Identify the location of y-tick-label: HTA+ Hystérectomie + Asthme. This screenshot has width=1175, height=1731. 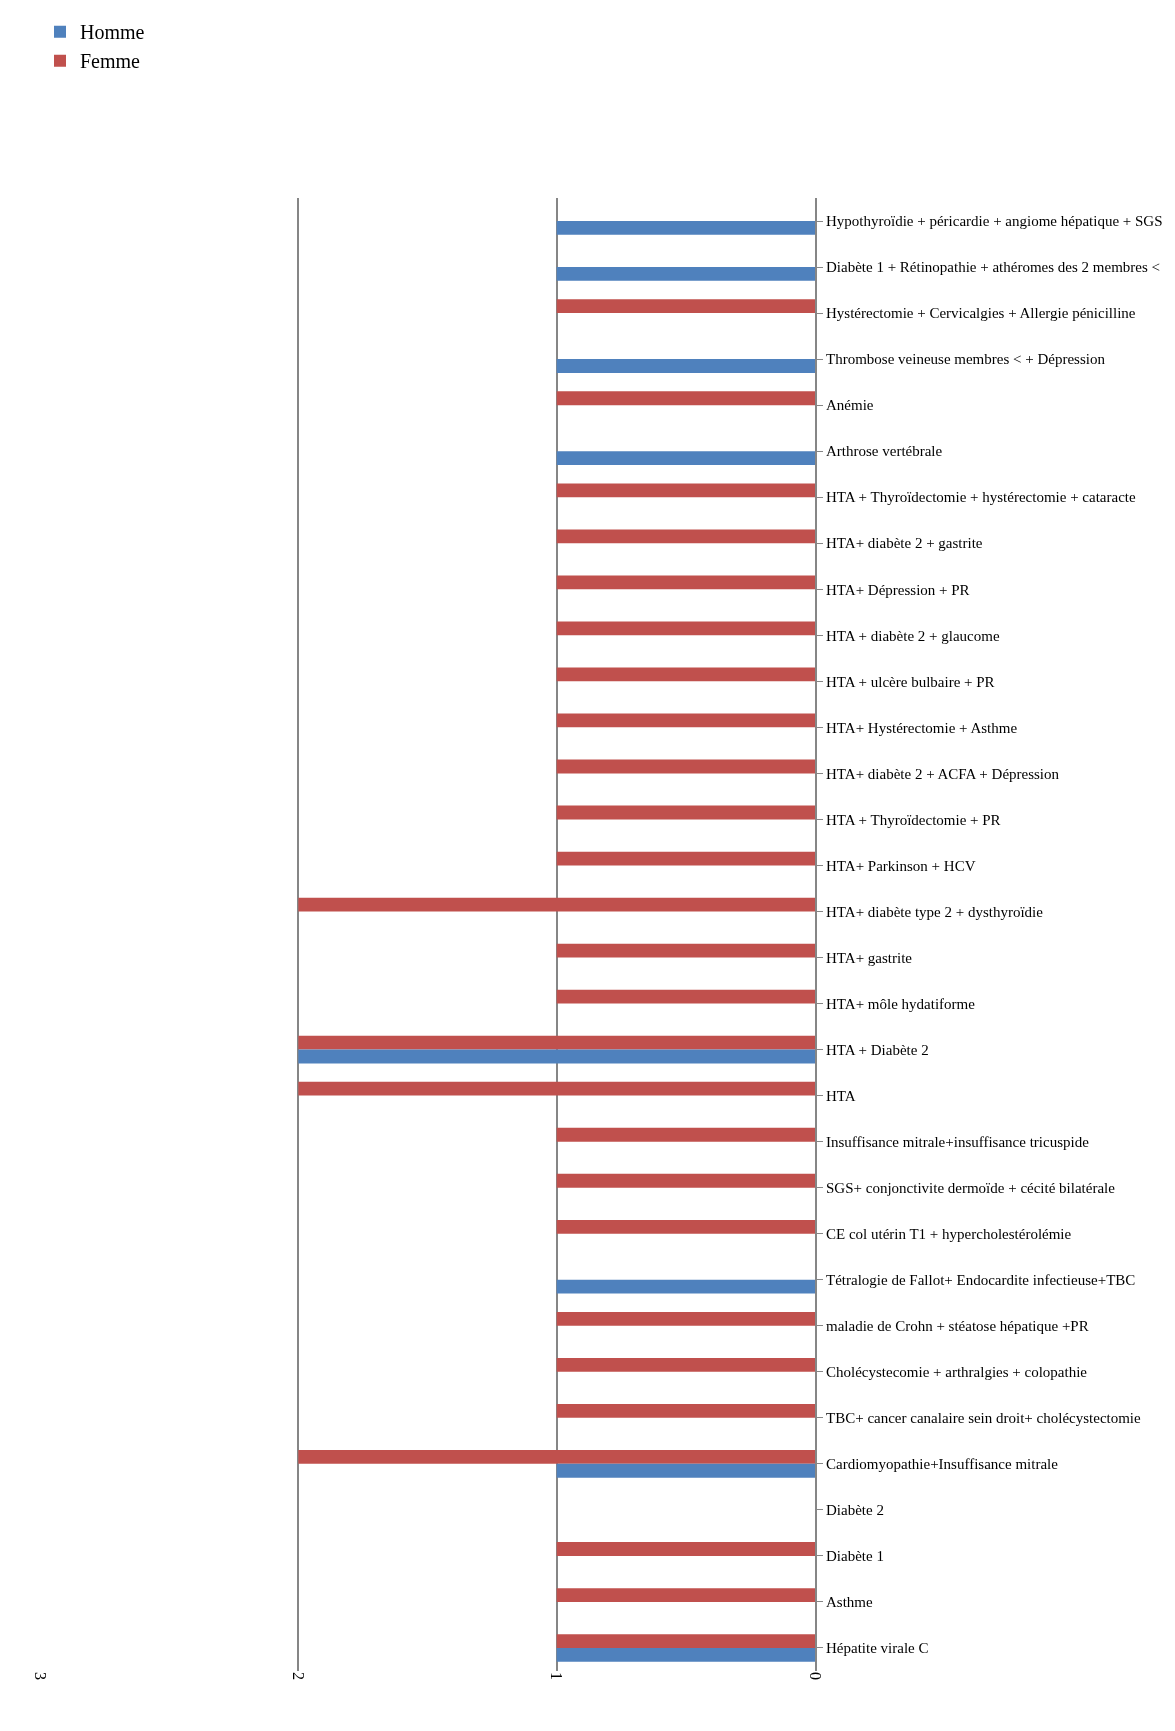
(922, 727).